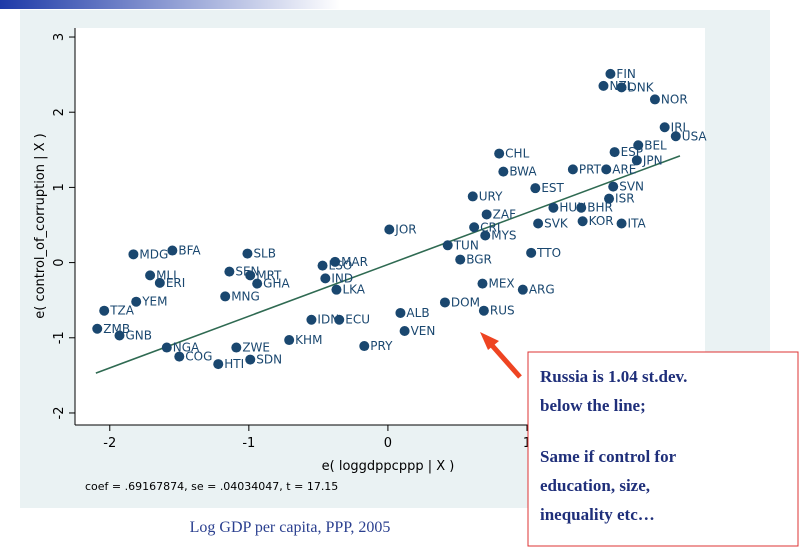  What do you see at coordinates (625, 74) in the screenshot?
I see `point-label: FIN` at bounding box center [625, 74].